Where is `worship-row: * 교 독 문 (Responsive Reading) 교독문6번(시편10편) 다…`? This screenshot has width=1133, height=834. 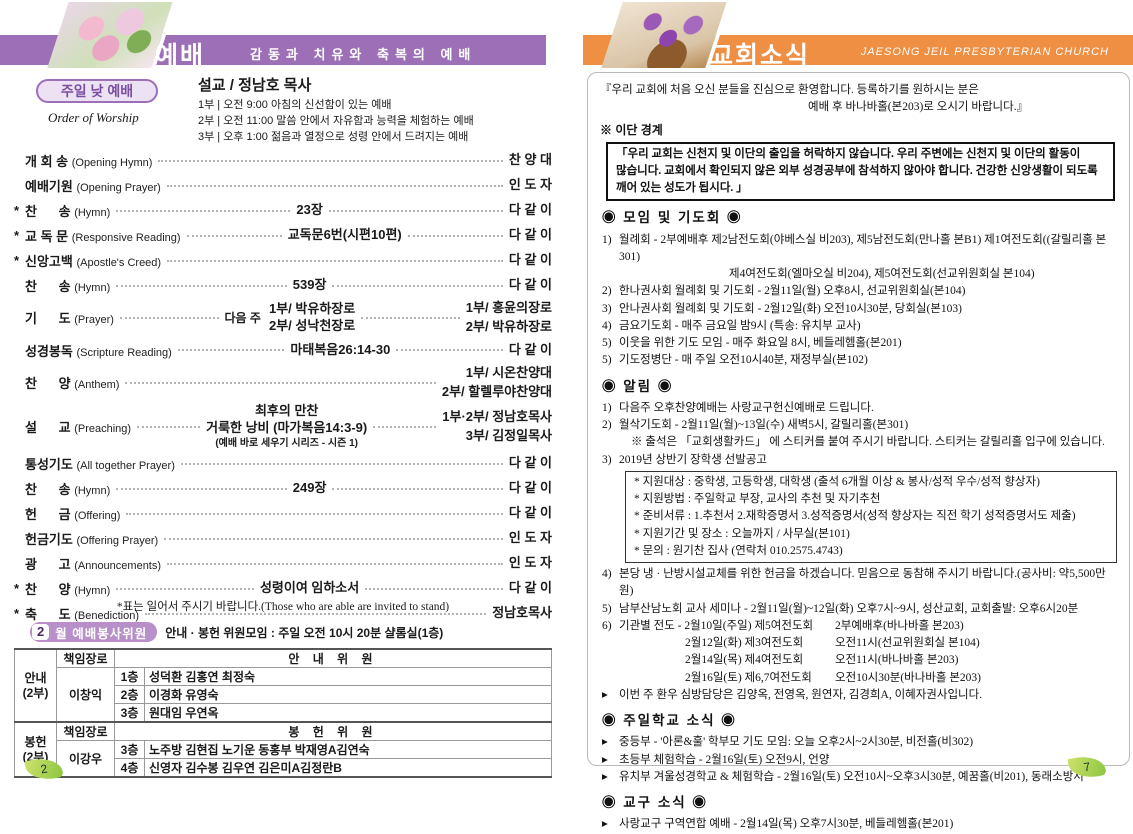
worship-row: * 교 독 문 (Responsive Reading) 교독문6번(시편10편) 다… is located at coordinates (283, 235).